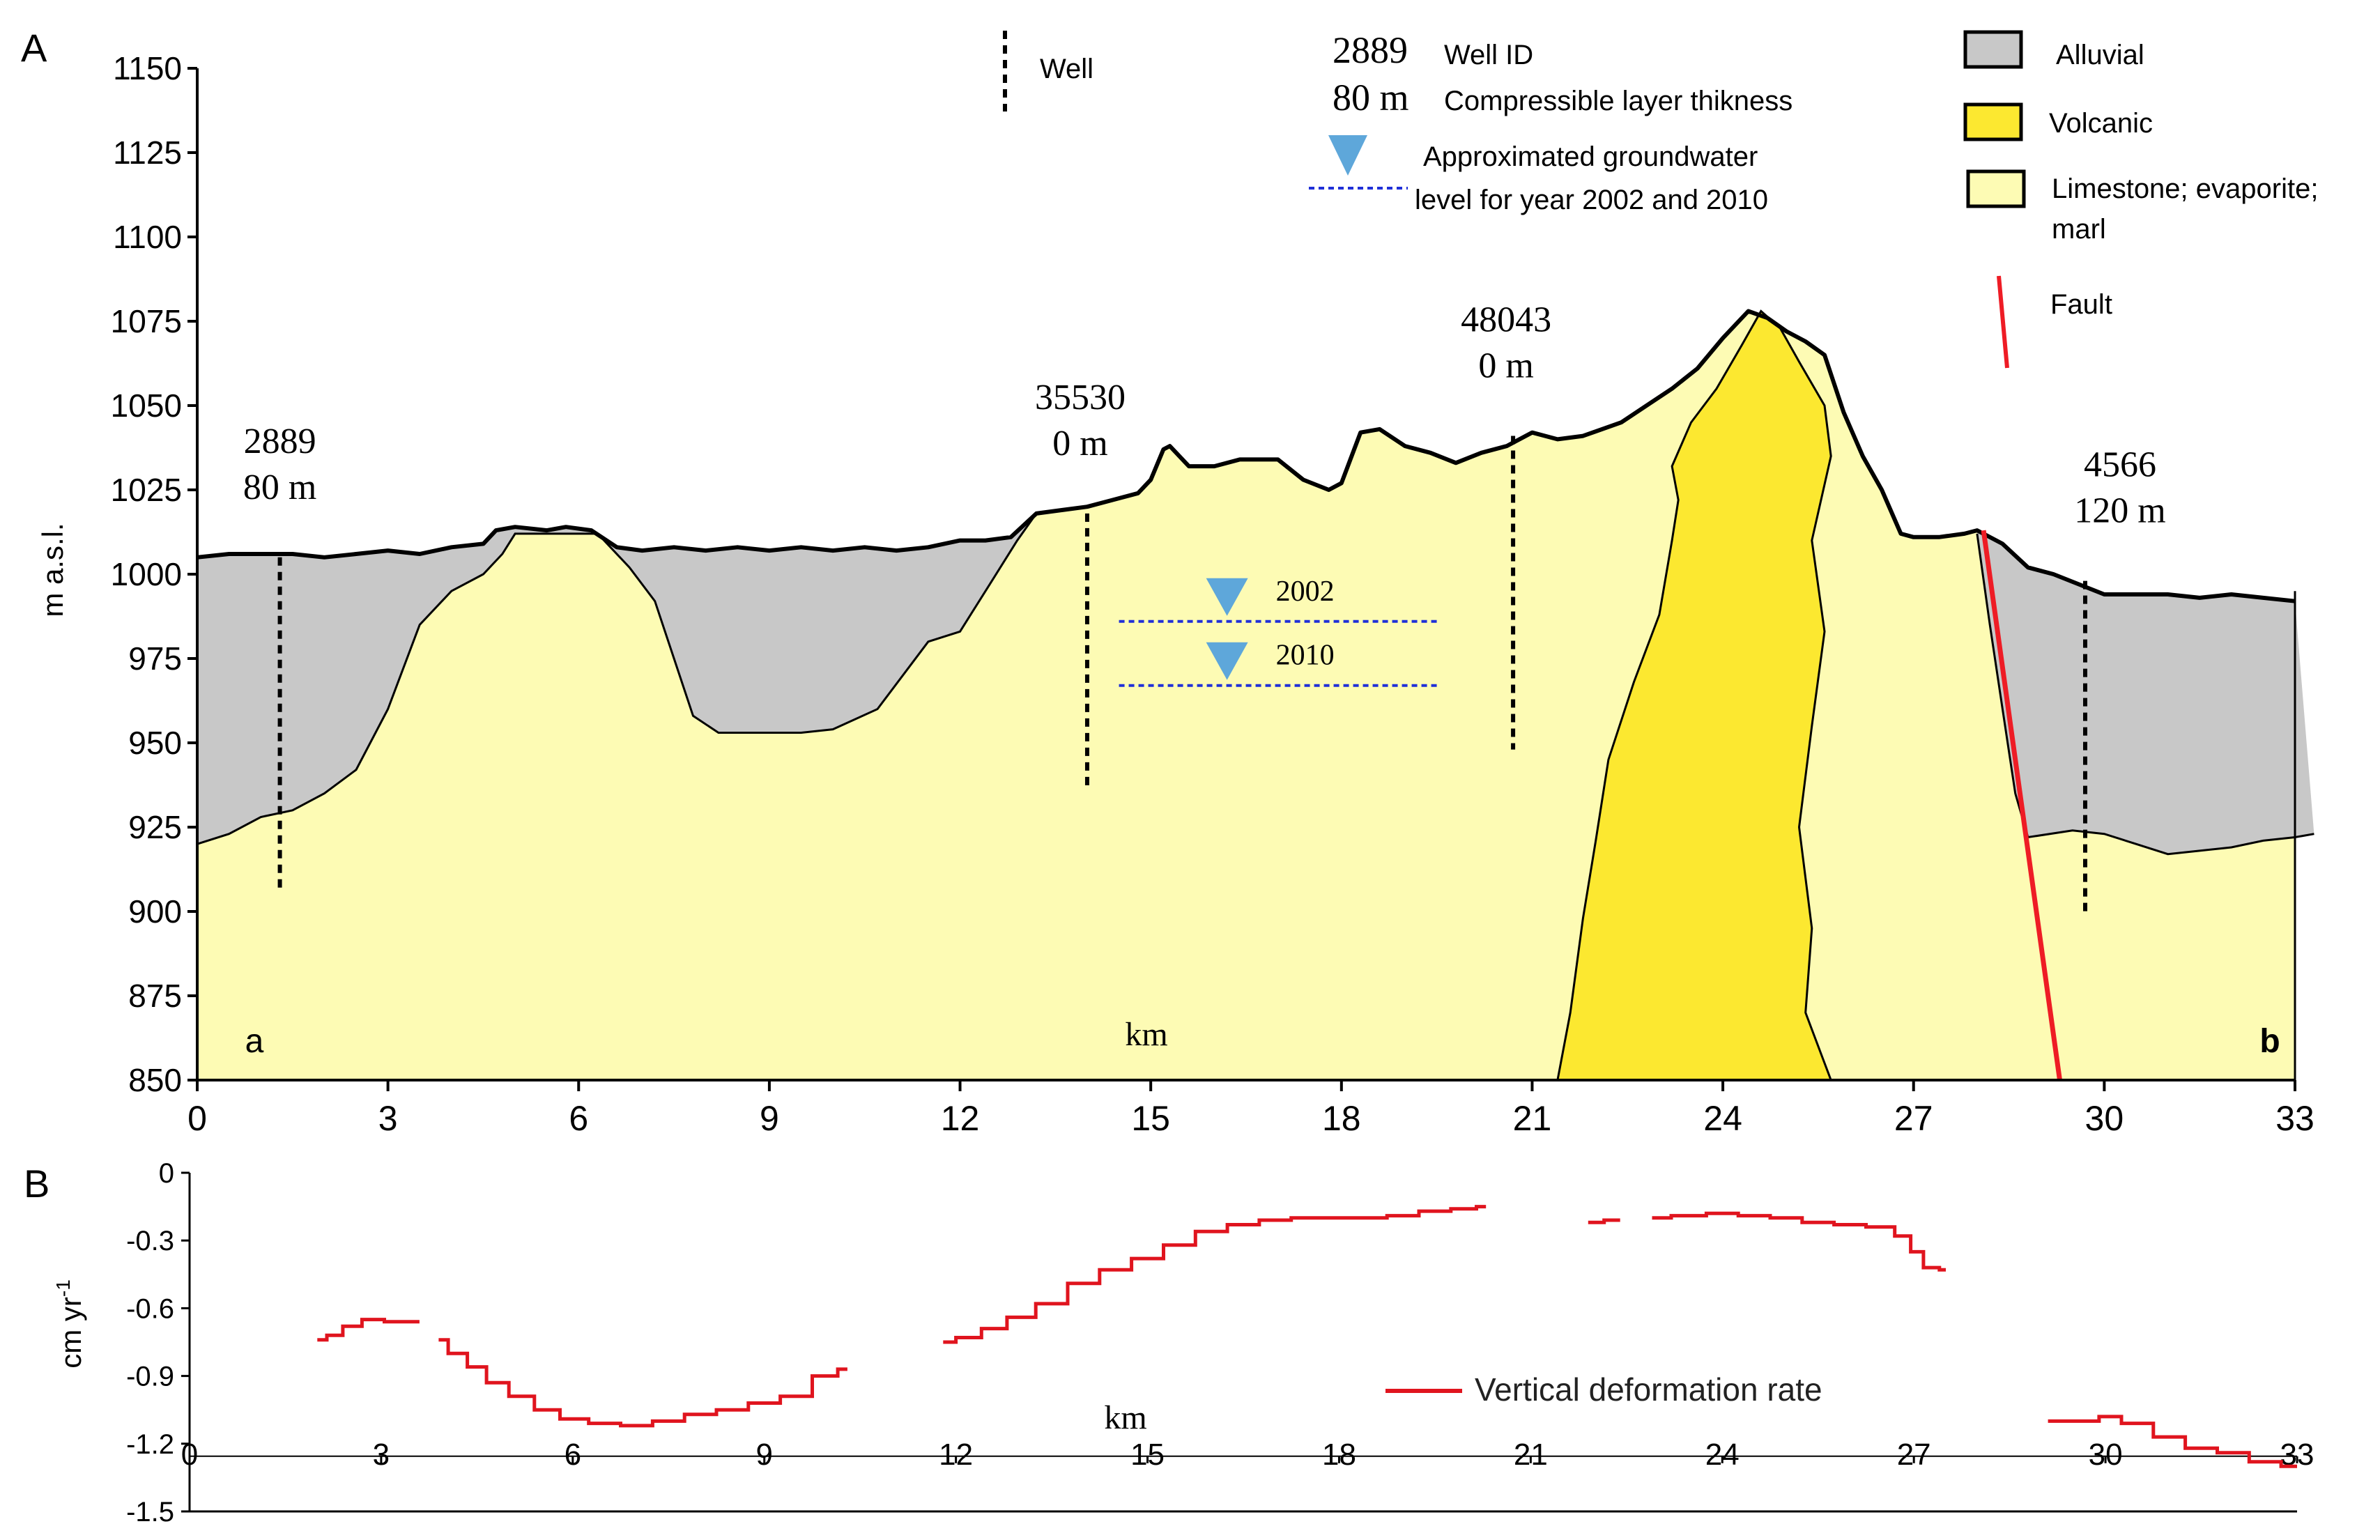 The image size is (2380, 1540). What do you see at coordinates (146, 405) in the screenshot?
I see `panel-a-y-tick-label: 1050` at bounding box center [146, 405].